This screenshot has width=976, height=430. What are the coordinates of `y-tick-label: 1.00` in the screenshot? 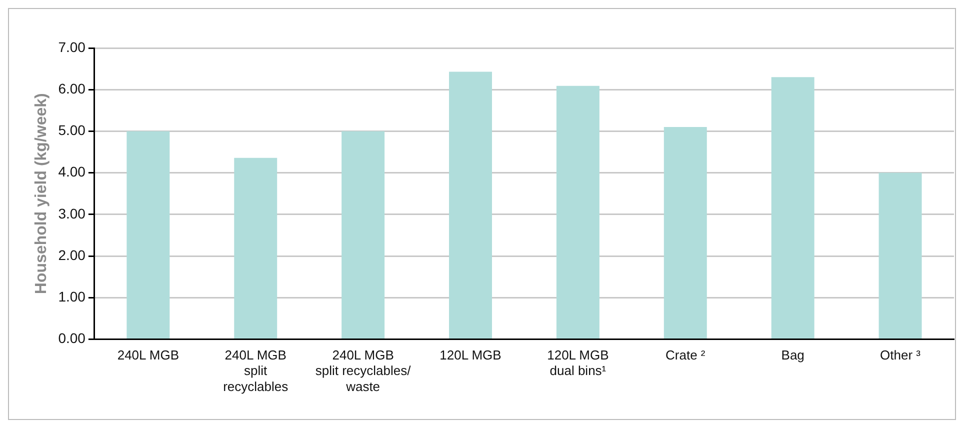 It's located at (72, 296).